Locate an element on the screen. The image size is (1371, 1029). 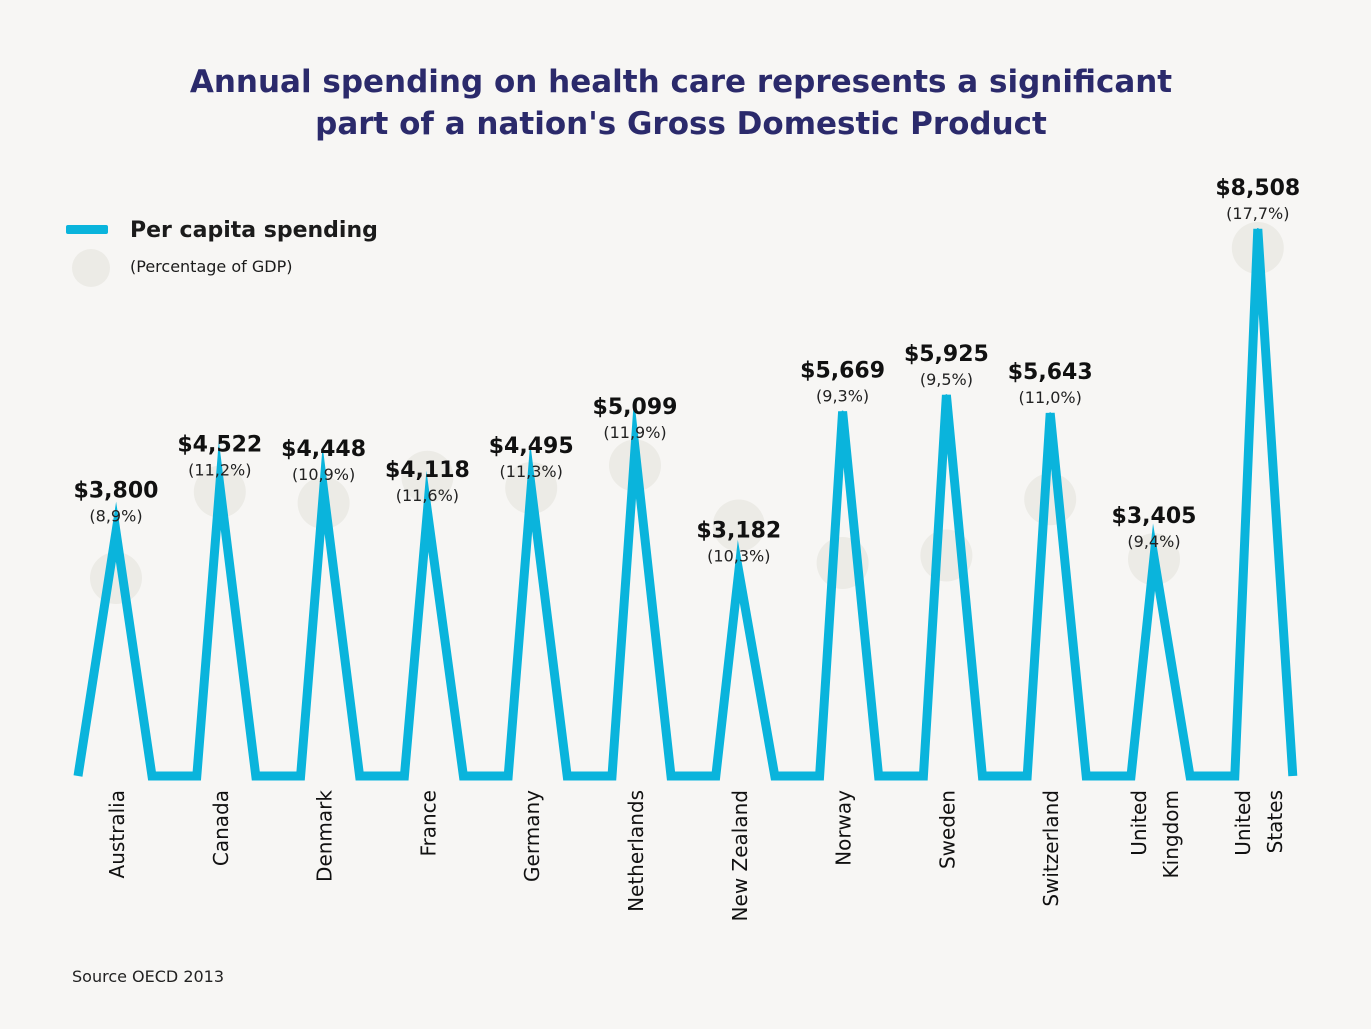
spending-value-label: $4,522 is located at coordinates (219, 444).